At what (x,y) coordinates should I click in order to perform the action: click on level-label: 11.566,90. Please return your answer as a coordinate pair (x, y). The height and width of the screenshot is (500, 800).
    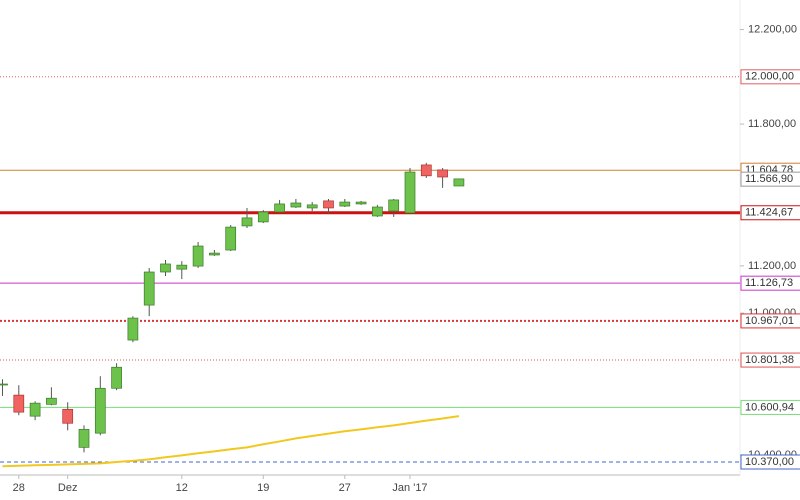
    Looking at the image, I should click on (769, 179).